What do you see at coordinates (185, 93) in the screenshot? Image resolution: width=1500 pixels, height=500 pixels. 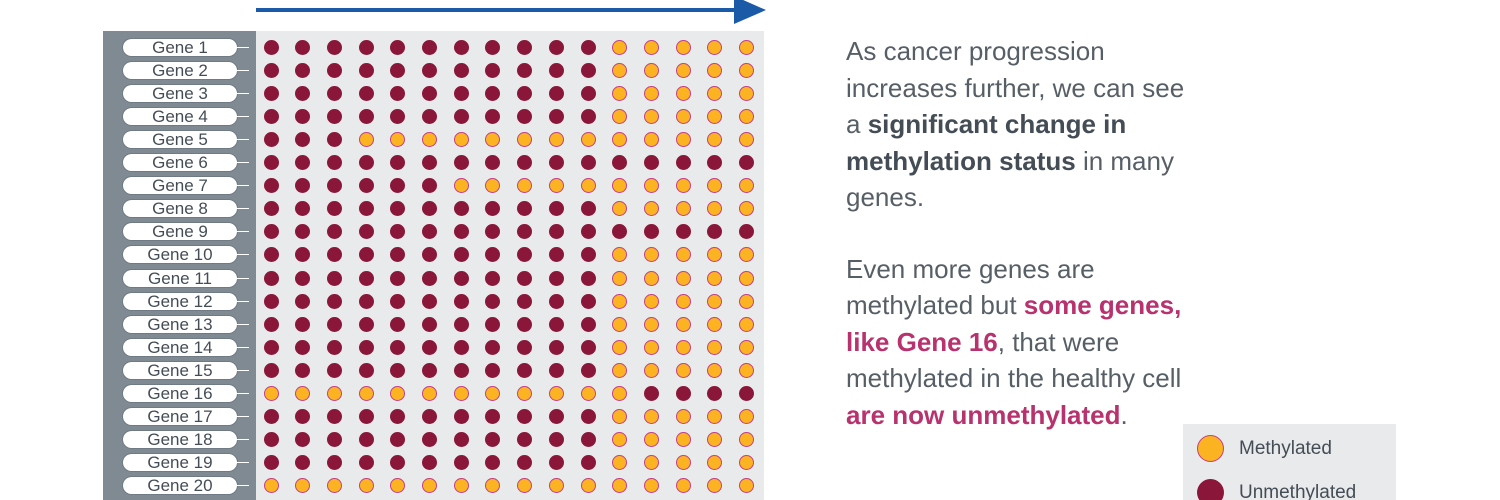 I see `gene-label: Gene 3` at bounding box center [185, 93].